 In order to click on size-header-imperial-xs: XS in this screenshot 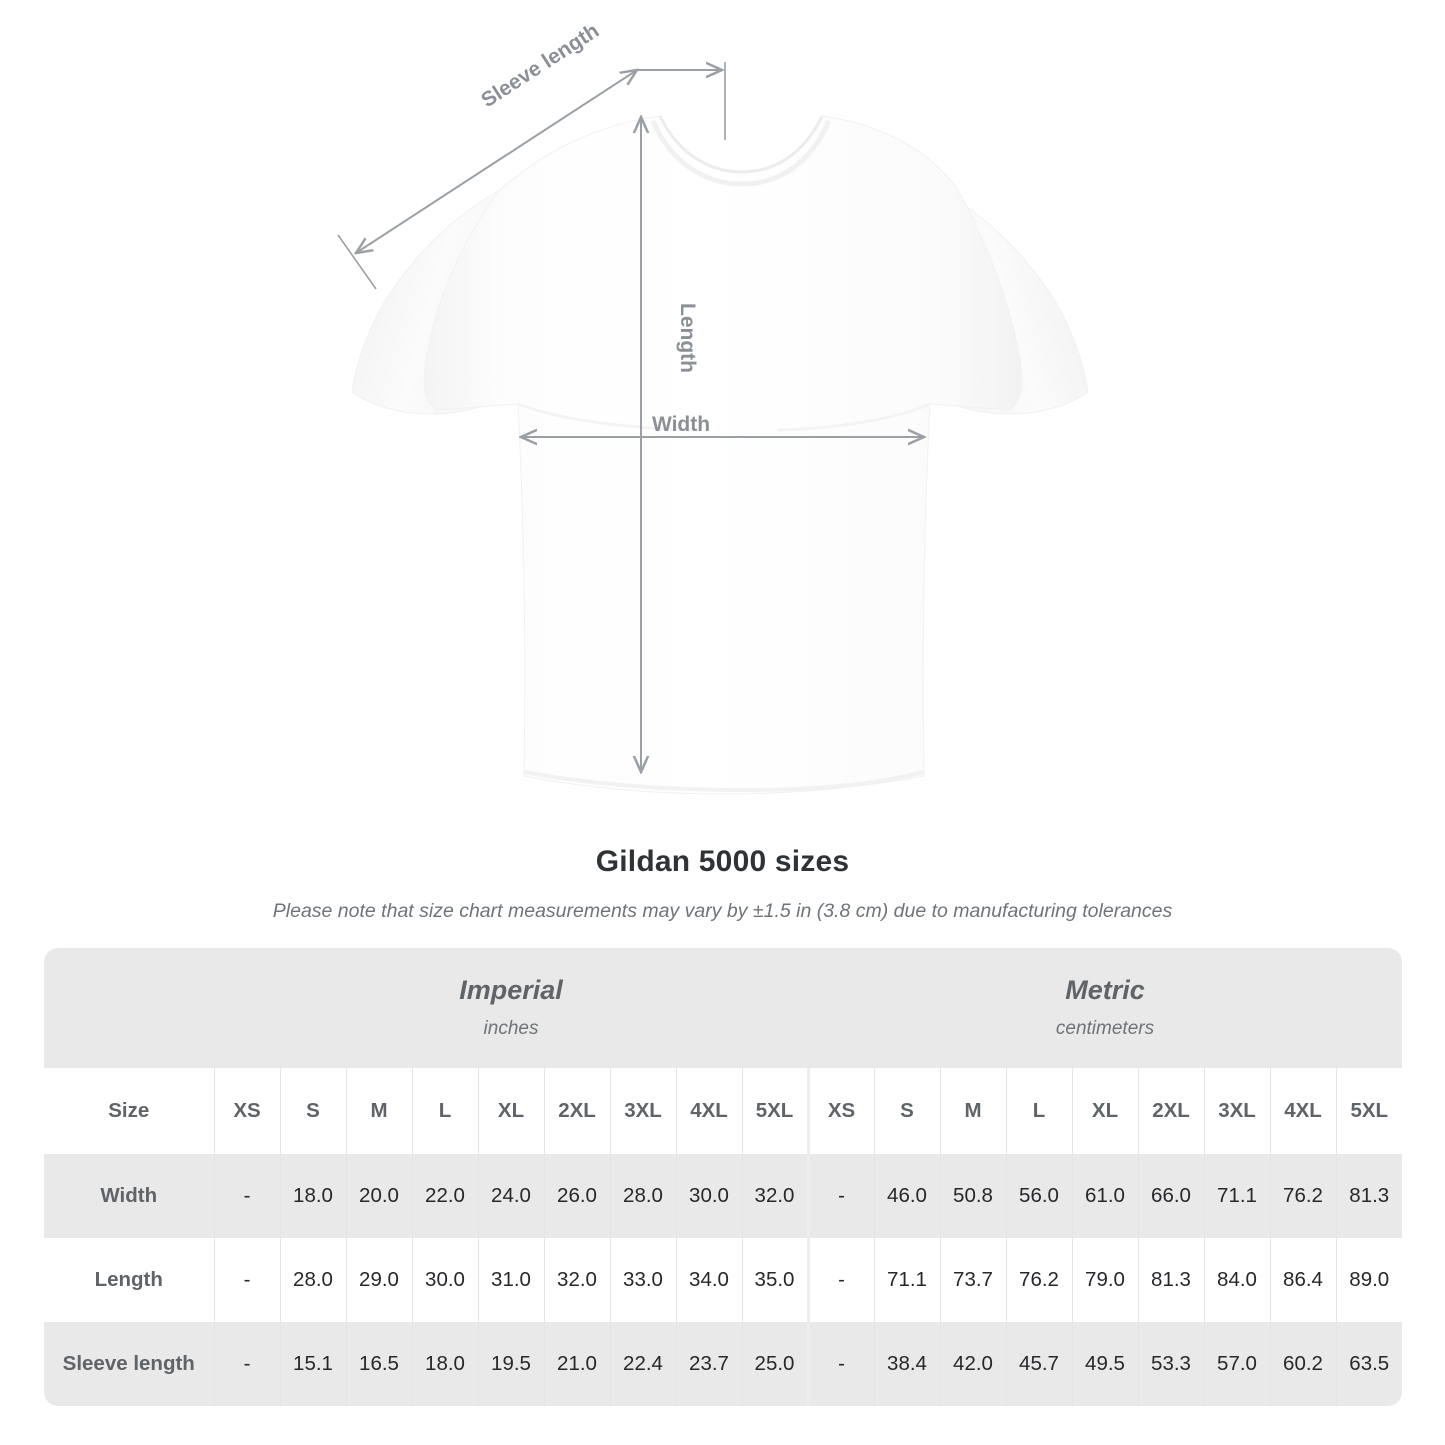, I will do `click(246, 1111)`.